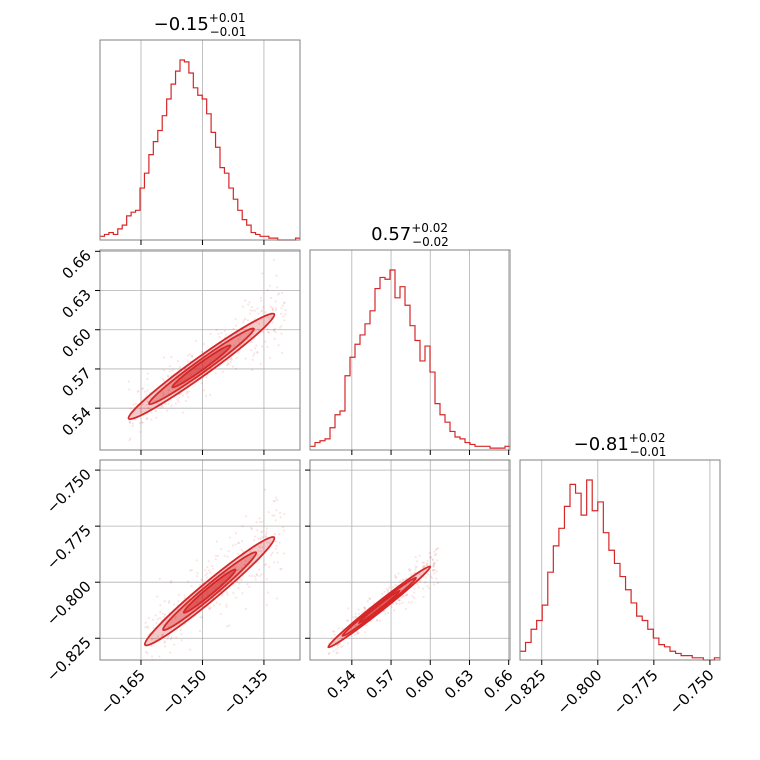 The width and height of the screenshot is (760, 760). What do you see at coordinates (200, 25) in the screenshot?
I see `panel-title: −0.15+0.01 −0.01` at bounding box center [200, 25].